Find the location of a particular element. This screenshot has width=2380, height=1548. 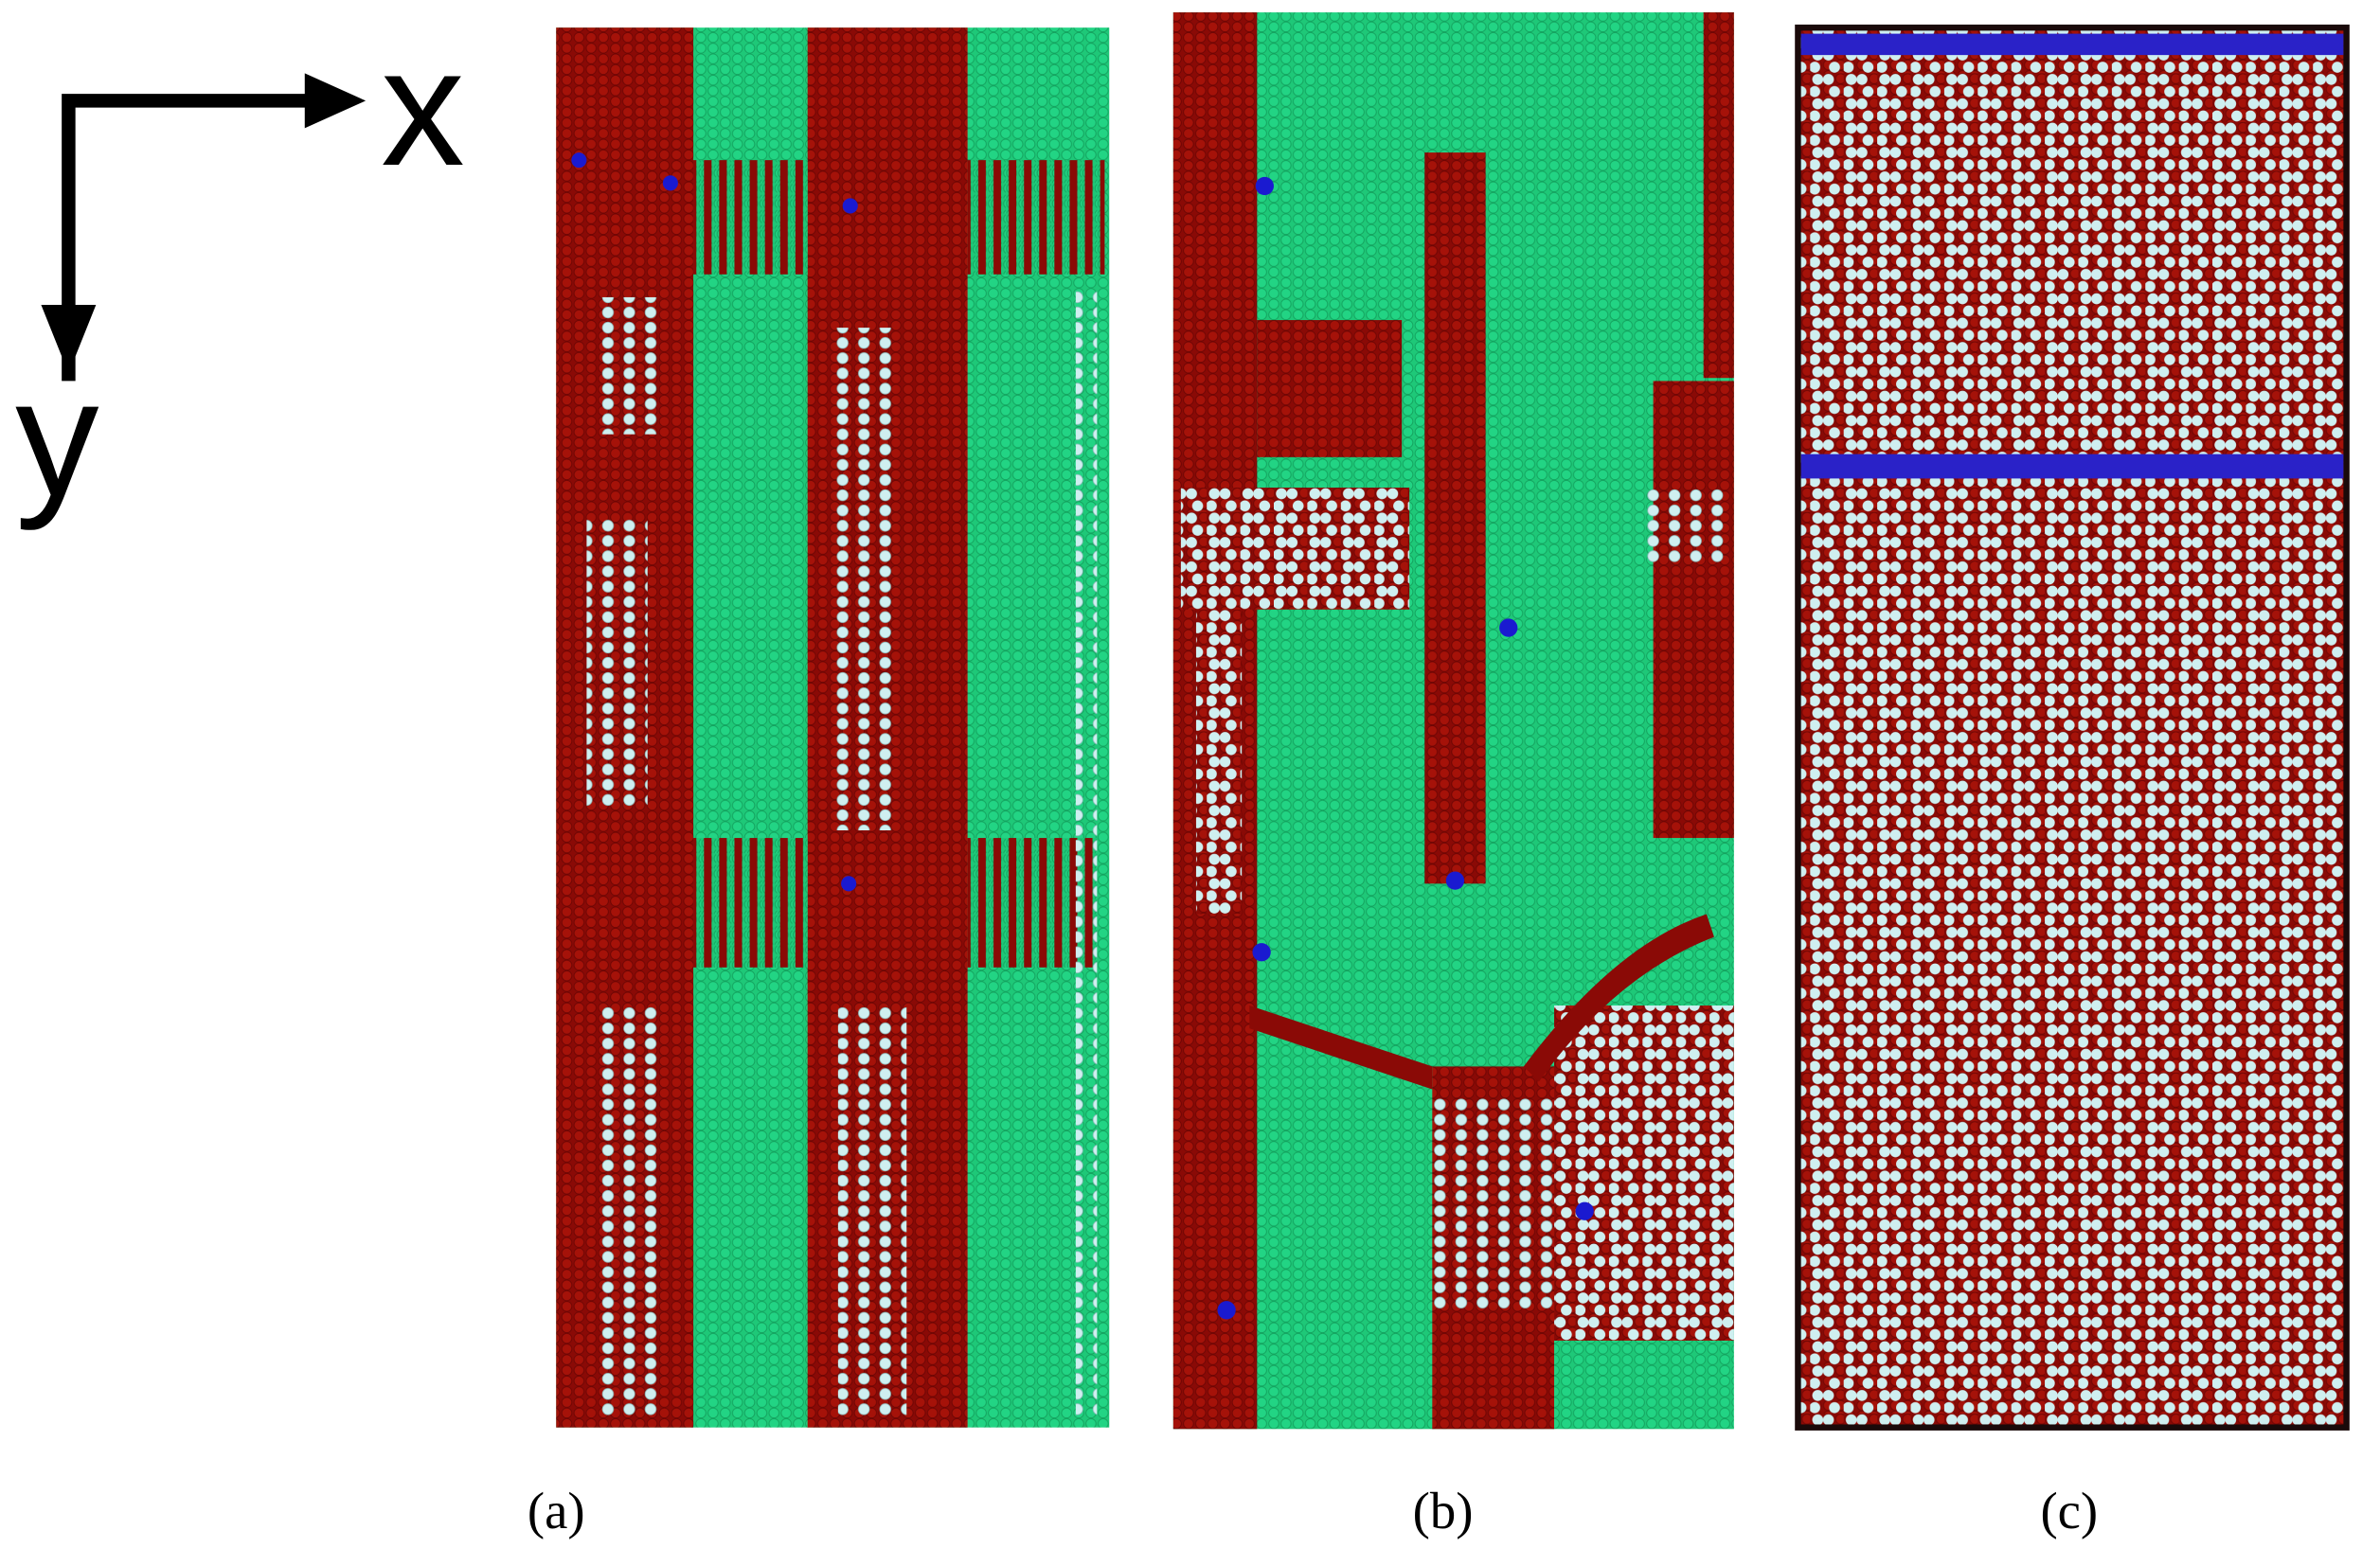

x-axis-label: x is located at coordinates (422, 107).